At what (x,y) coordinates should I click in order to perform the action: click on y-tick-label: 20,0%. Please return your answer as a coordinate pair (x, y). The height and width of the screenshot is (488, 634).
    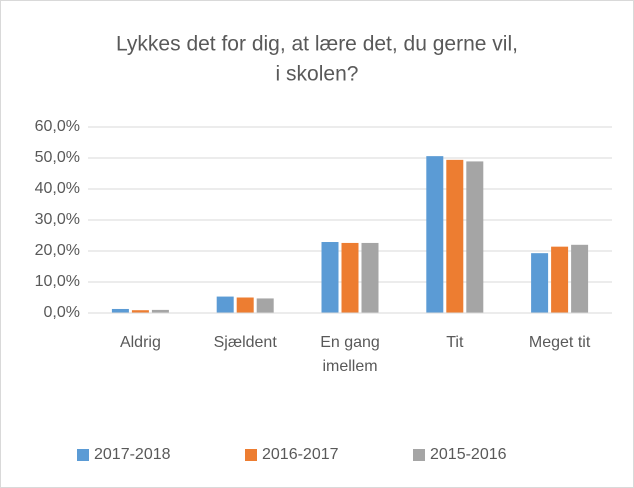
    Looking at the image, I should click on (57, 250).